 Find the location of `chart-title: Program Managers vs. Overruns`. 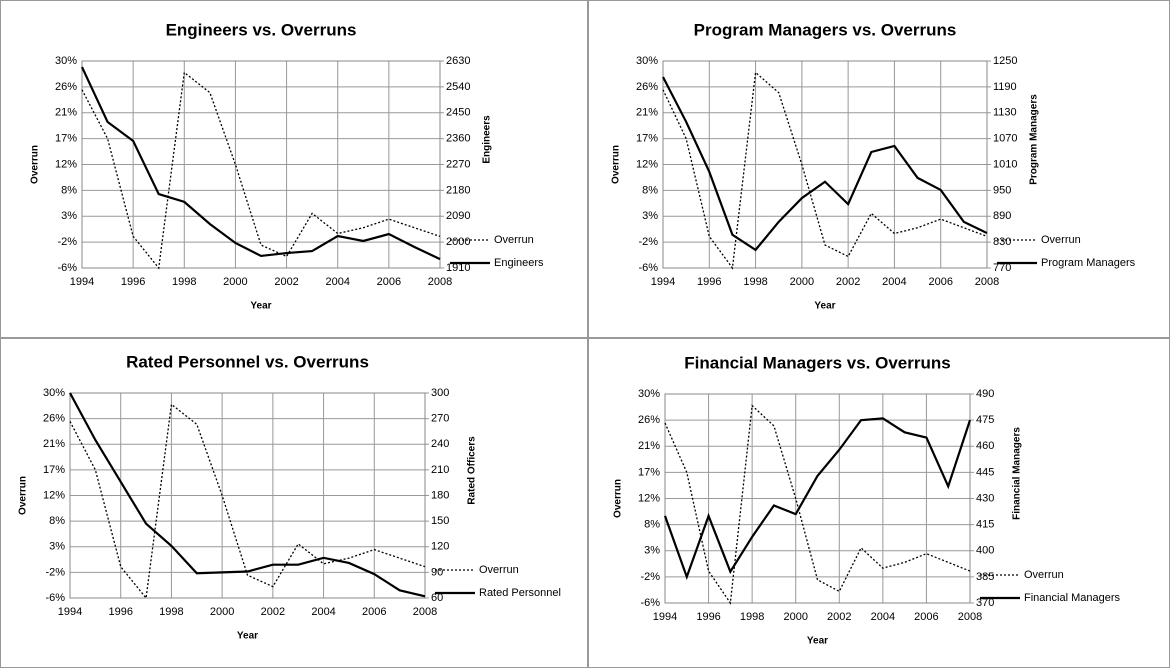

chart-title: Program Managers vs. Overruns is located at coordinates (825, 29).